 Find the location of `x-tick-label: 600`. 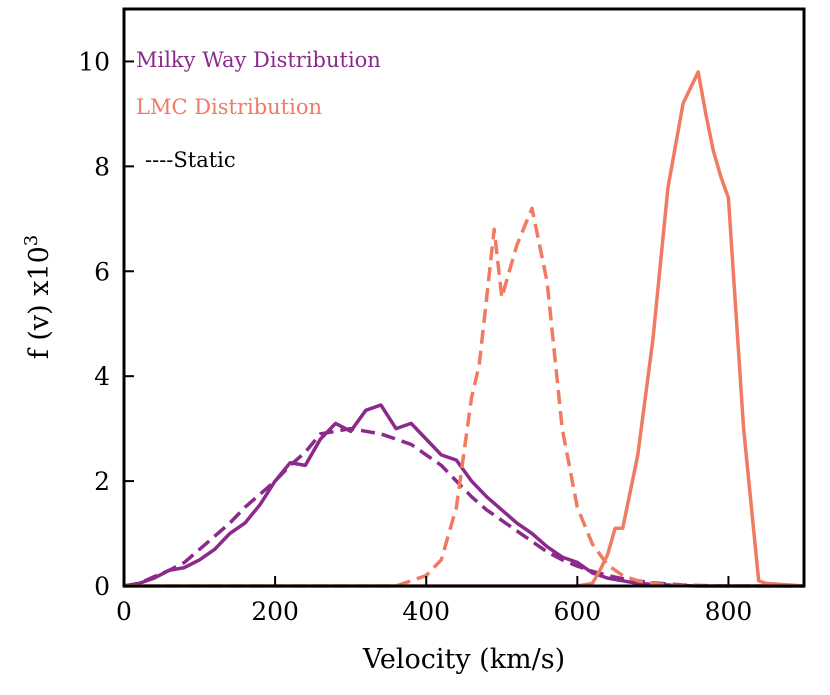

x-tick-label: 600 is located at coordinates (577, 611).